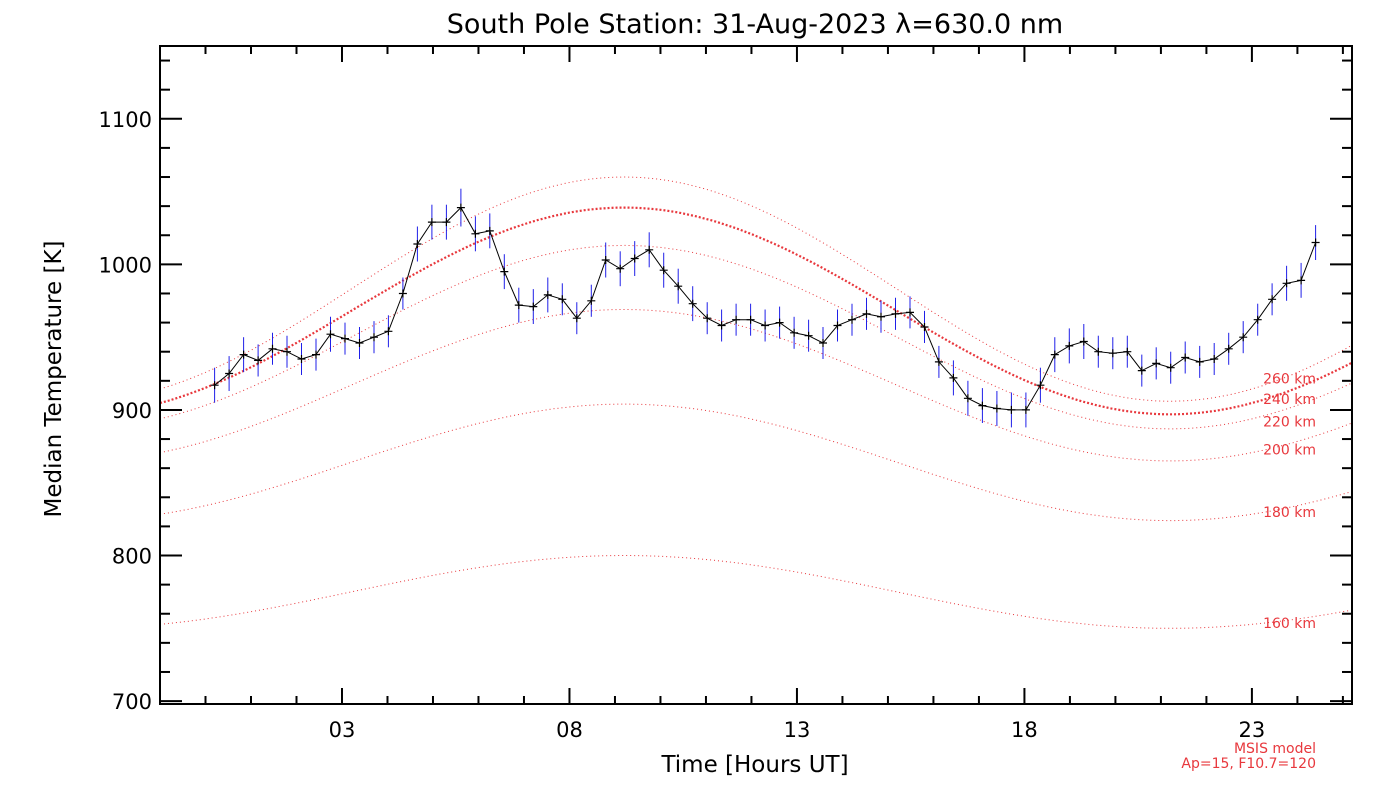 This screenshot has height=800, width=1400. Describe the element at coordinates (132, 702) in the screenshot. I see `y-tick-label: 700` at that location.